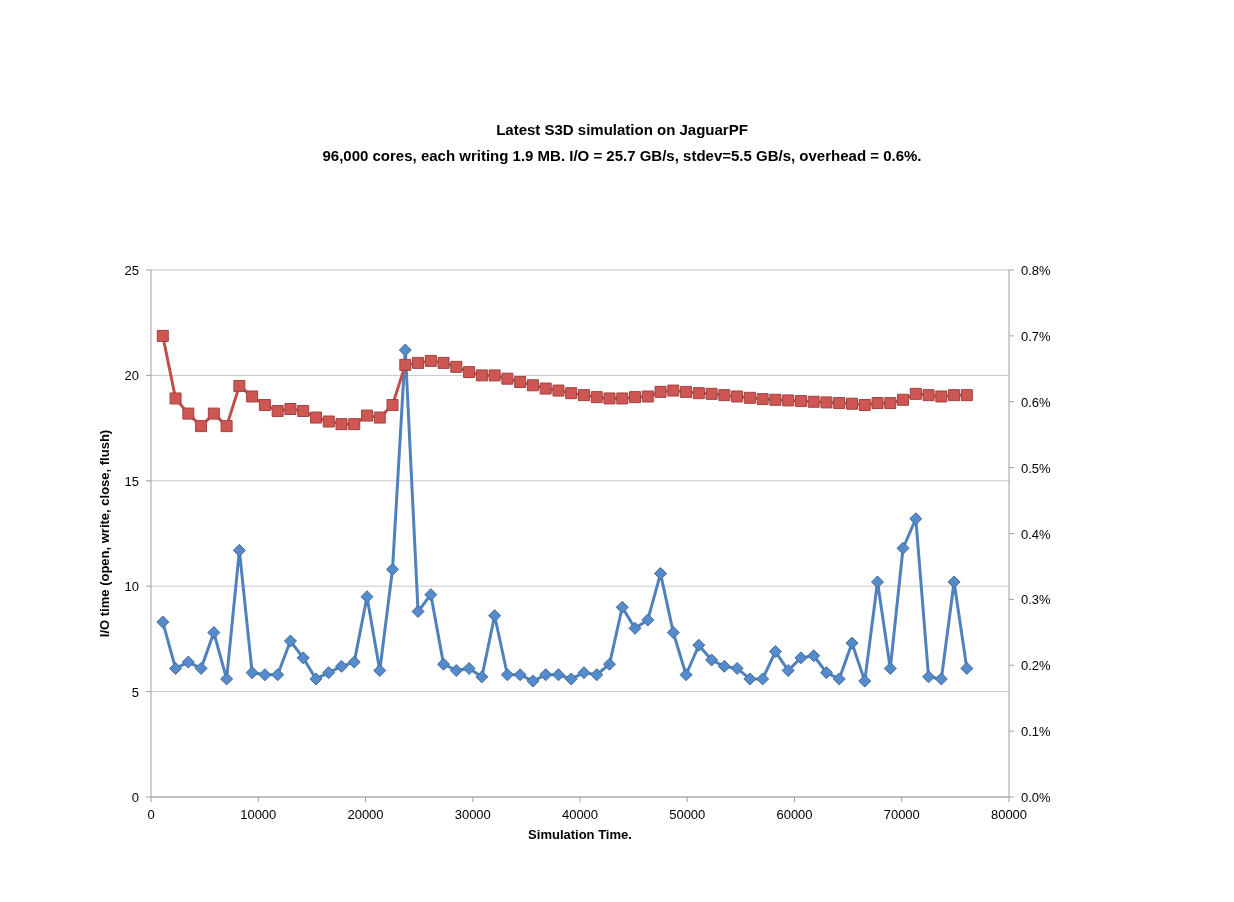 The image size is (1234, 902). Describe the element at coordinates (580, 834) in the screenshot. I see `x-axis-title: Simulation Time.` at that location.